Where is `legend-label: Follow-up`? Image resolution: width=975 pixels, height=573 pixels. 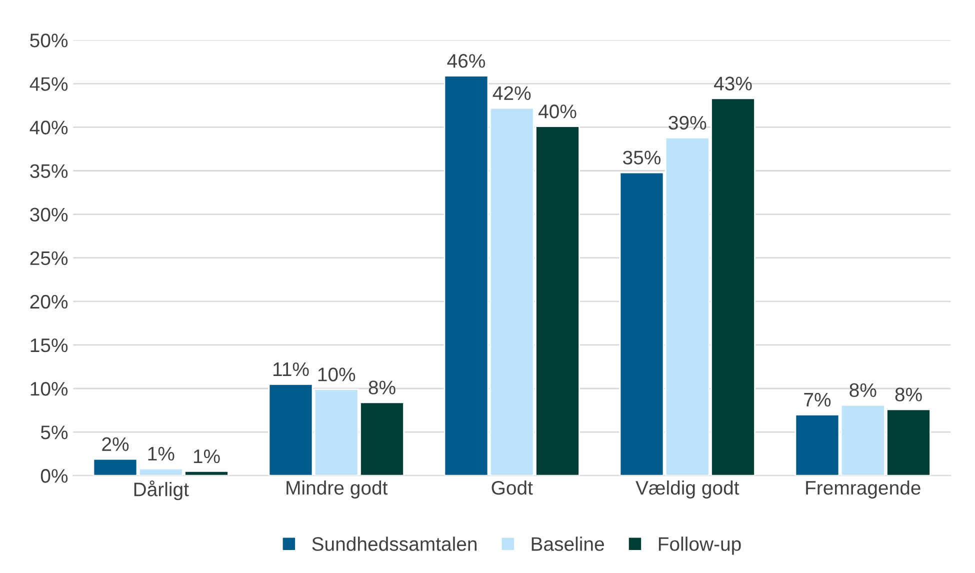 legend-label: Follow-up is located at coordinates (699, 545).